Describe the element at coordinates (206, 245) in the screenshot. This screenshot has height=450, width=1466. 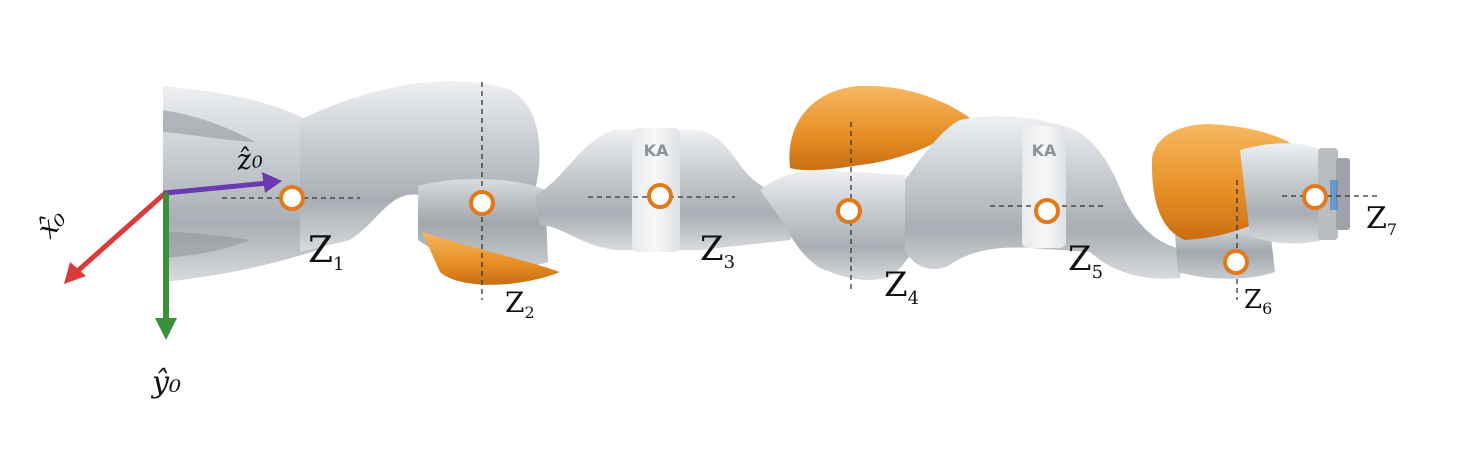
I see `base-fin-bottom` at that location.